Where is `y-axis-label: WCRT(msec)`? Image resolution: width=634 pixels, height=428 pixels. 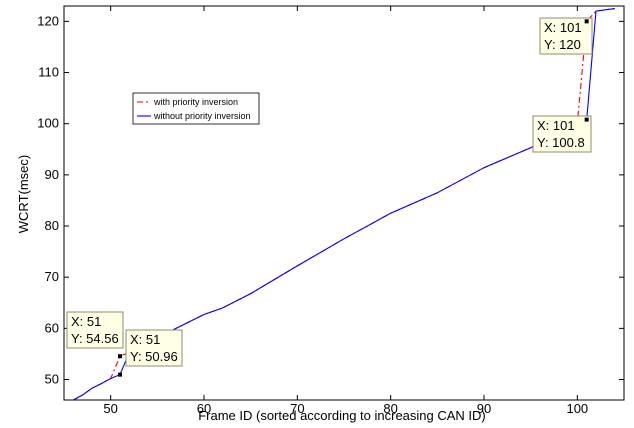
y-axis-label: WCRT(msec) is located at coordinates (23, 194).